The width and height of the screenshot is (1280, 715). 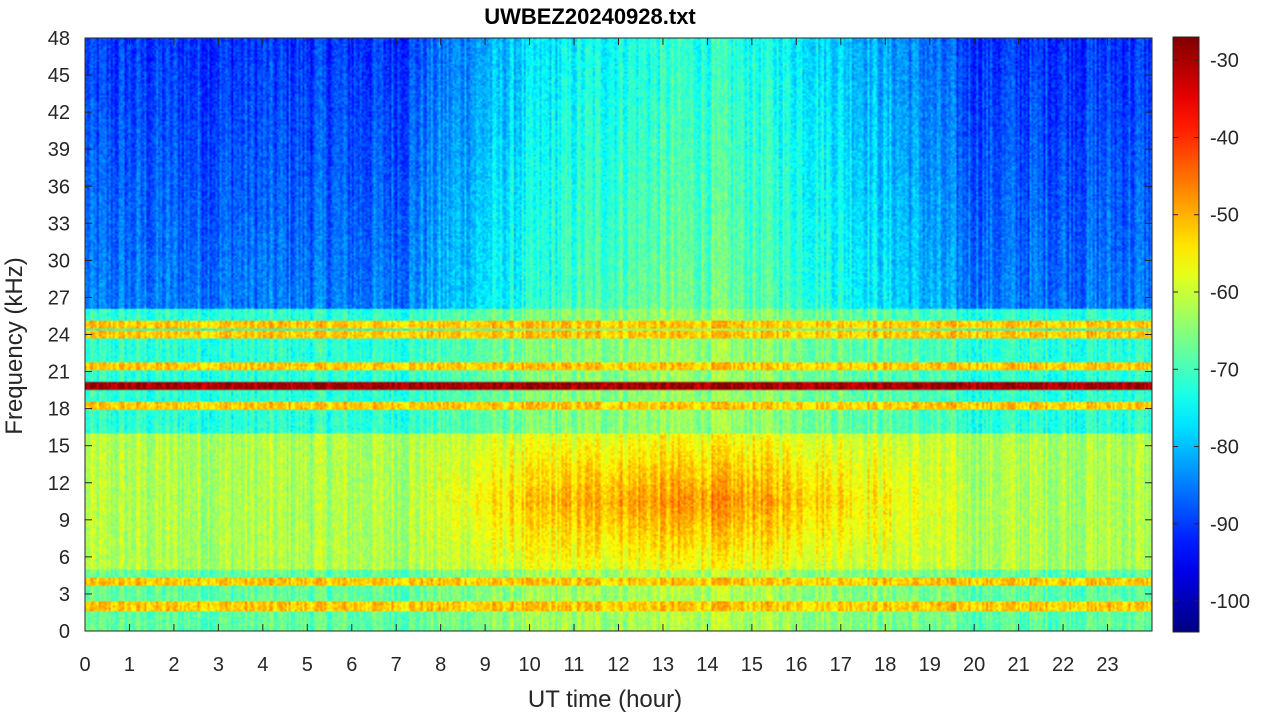 What do you see at coordinates (605, 699) in the screenshot?
I see `x-axis-label: UT time (hour)` at bounding box center [605, 699].